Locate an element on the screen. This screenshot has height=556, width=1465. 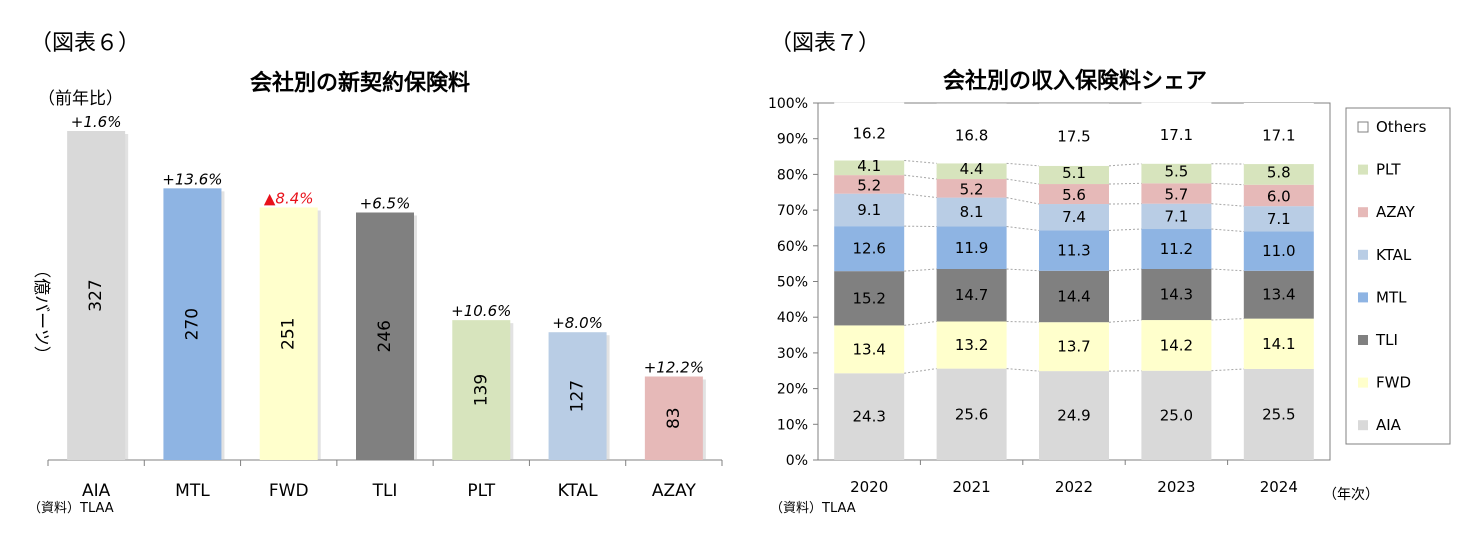
fig7-legend-swatch-others is located at coordinates (1363, 127).